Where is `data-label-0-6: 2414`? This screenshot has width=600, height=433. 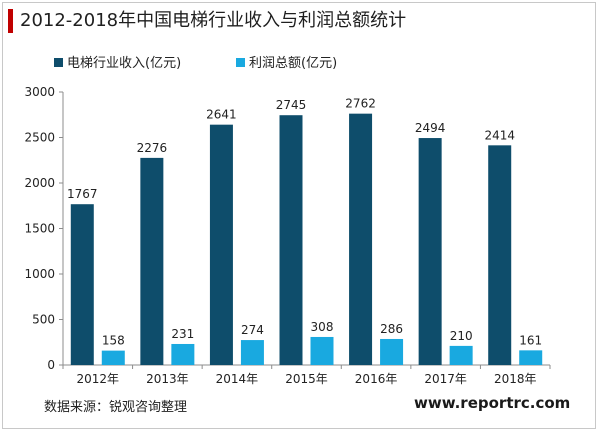 data-label-0-6: 2414 is located at coordinates (499, 135).